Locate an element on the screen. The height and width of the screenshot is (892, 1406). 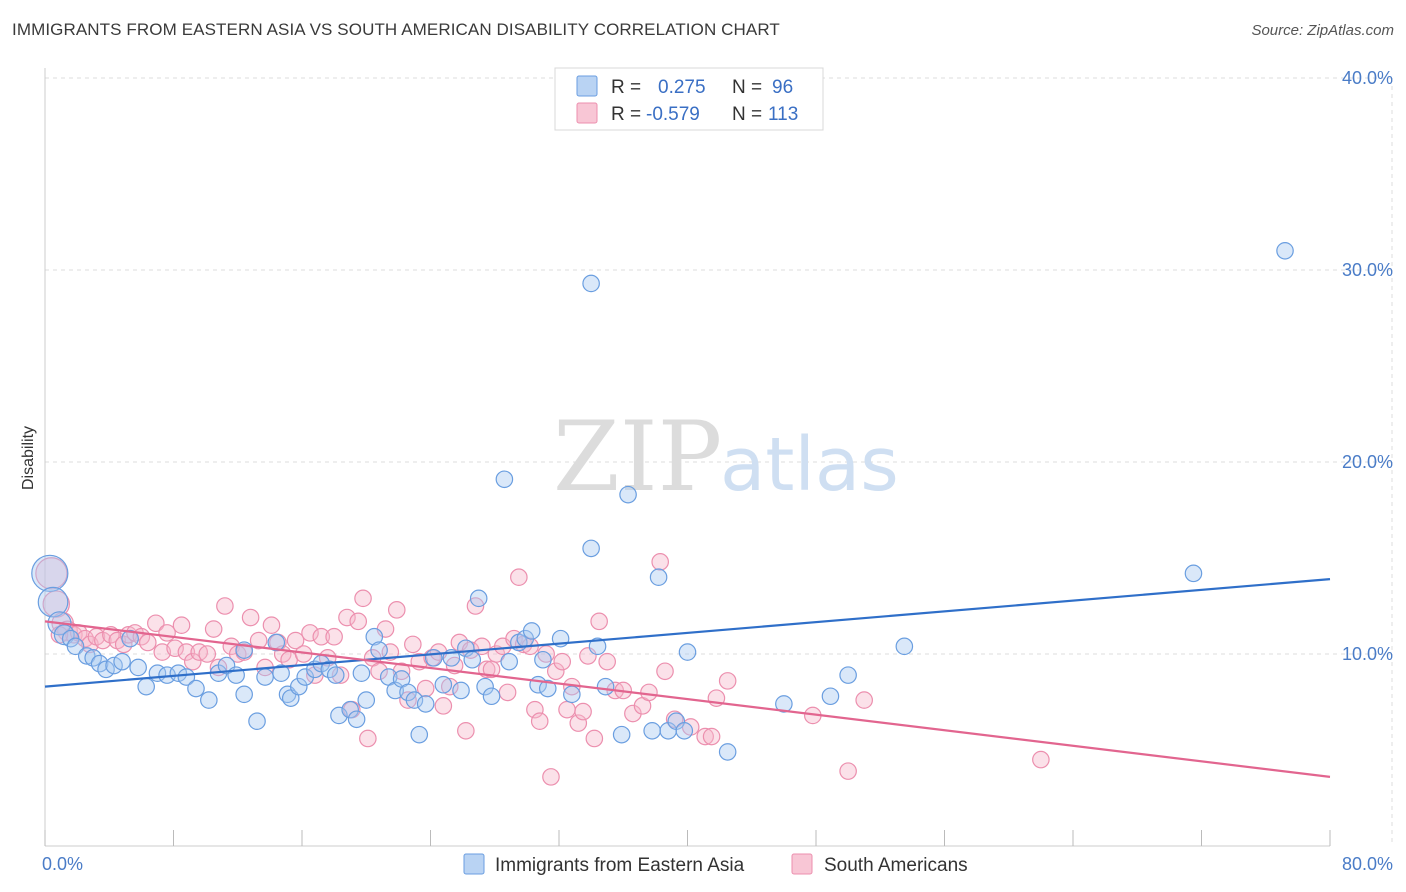
bottom-legend-swatch-pink is located at coordinates (802, 864).